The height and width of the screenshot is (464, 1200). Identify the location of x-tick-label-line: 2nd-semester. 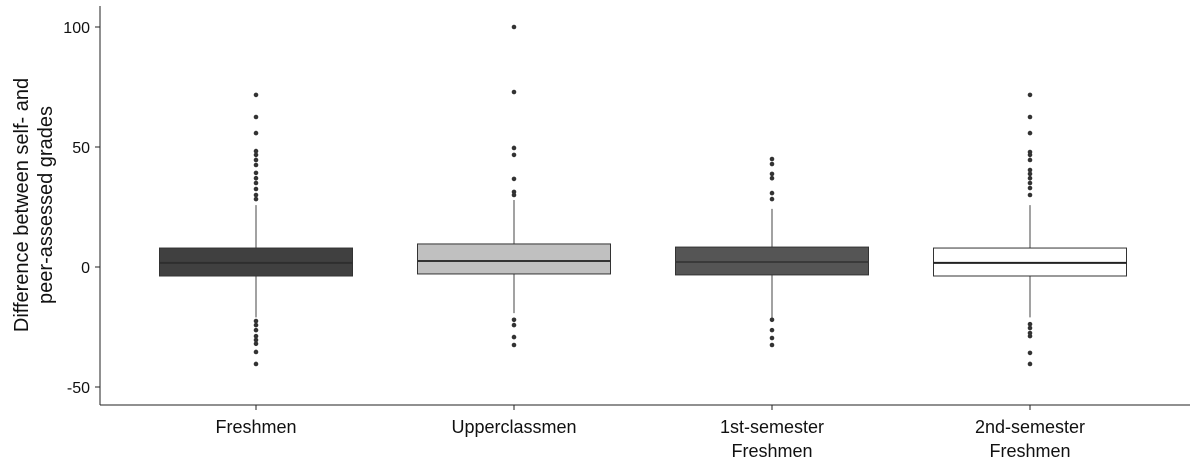
(1030, 427).